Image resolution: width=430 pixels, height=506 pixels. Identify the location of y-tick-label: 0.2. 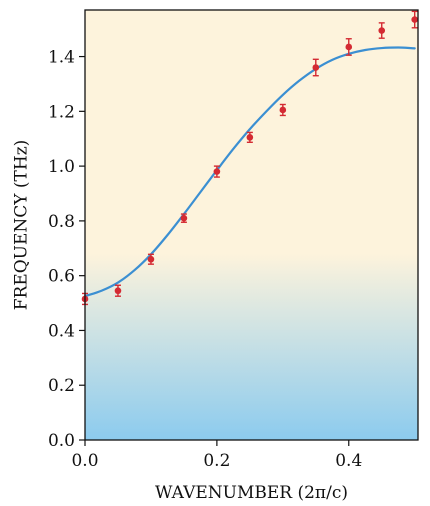
(61, 386).